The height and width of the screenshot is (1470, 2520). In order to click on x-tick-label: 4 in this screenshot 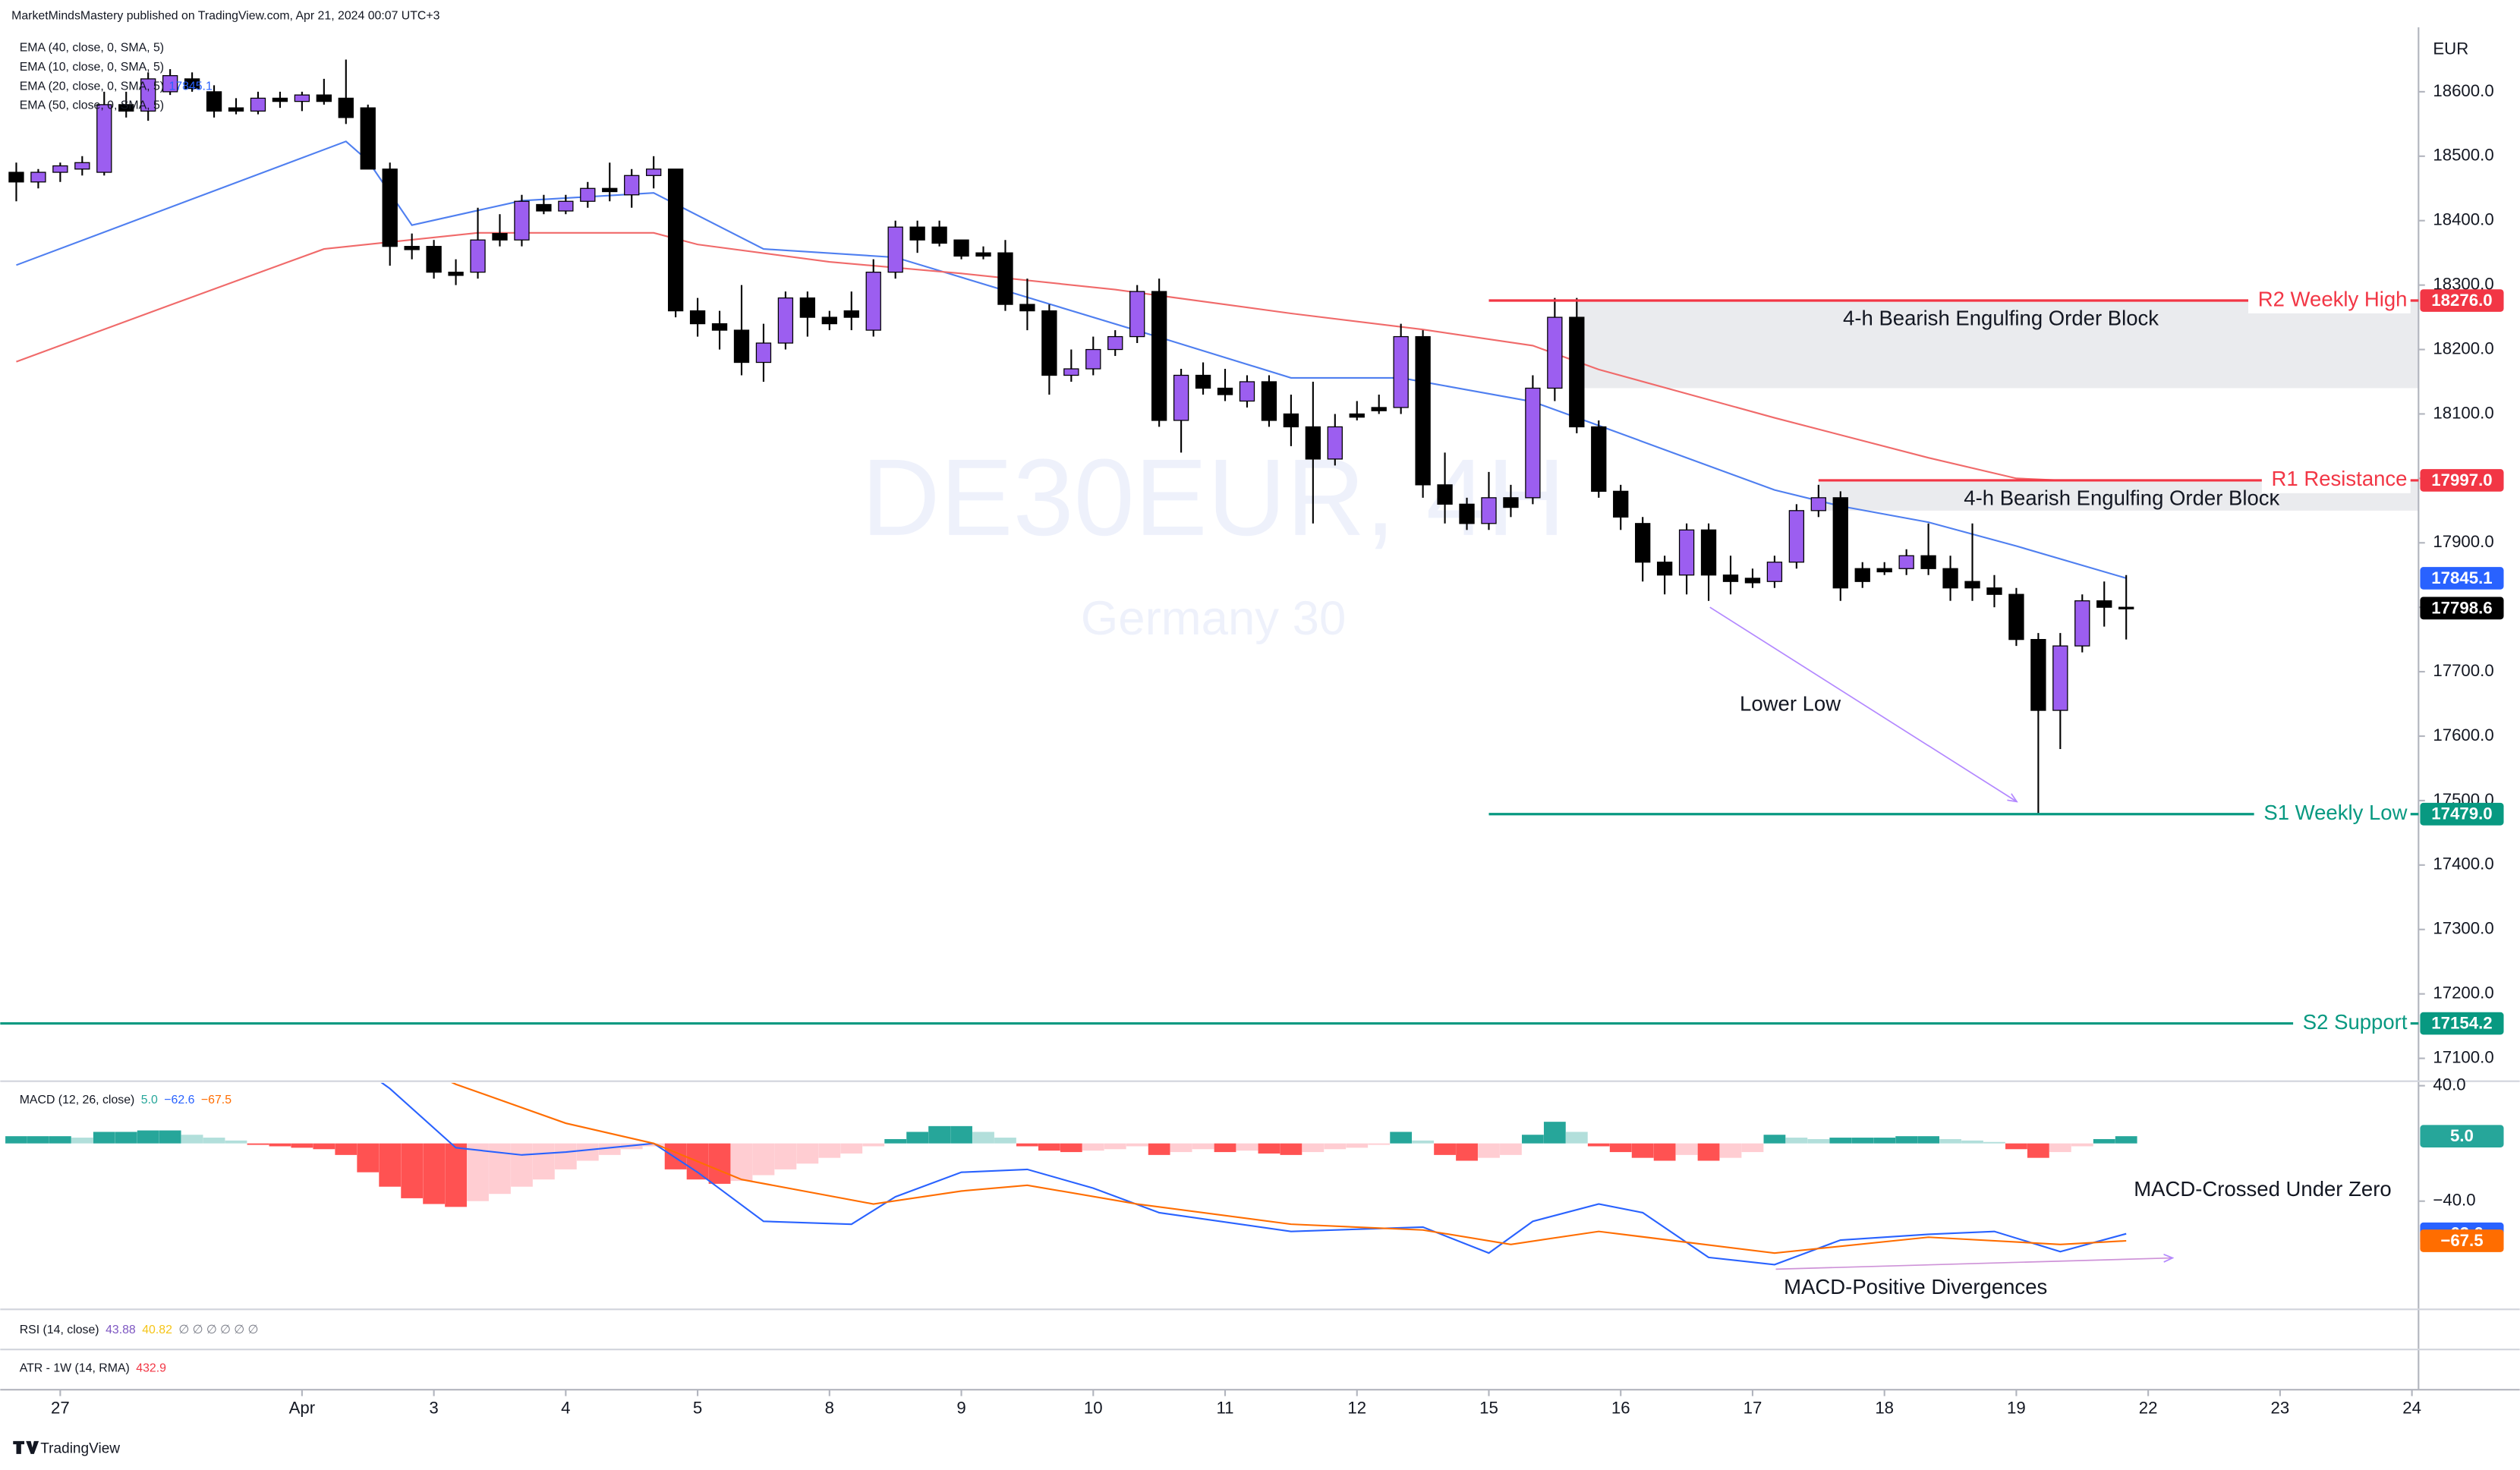, I will do `click(565, 1408)`.